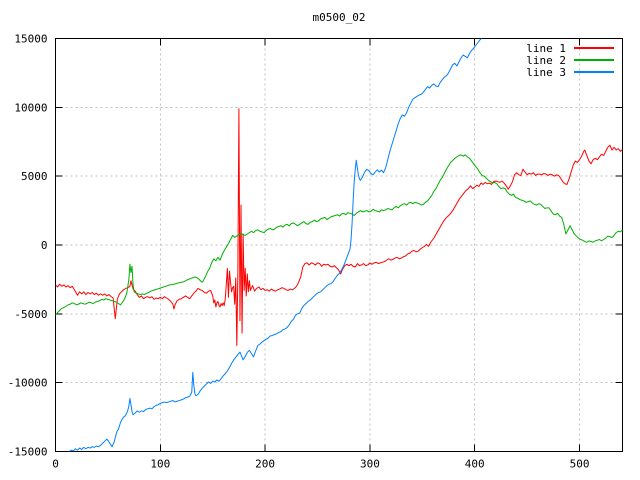 The height and width of the screenshot is (480, 640). What do you see at coordinates (570, 48) in the screenshot?
I see `legend-row: line 1` at bounding box center [570, 48].